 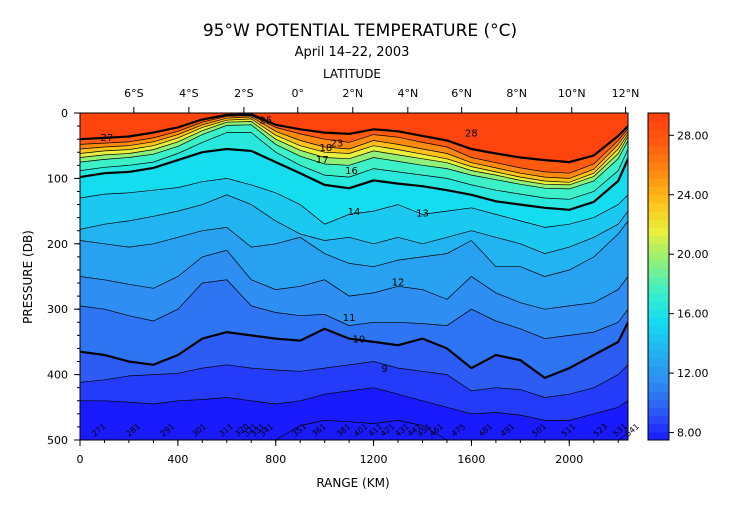 What do you see at coordinates (80, 459) in the screenshot?
I see `x-tick-label: 0` at bounding box center [80, 459].